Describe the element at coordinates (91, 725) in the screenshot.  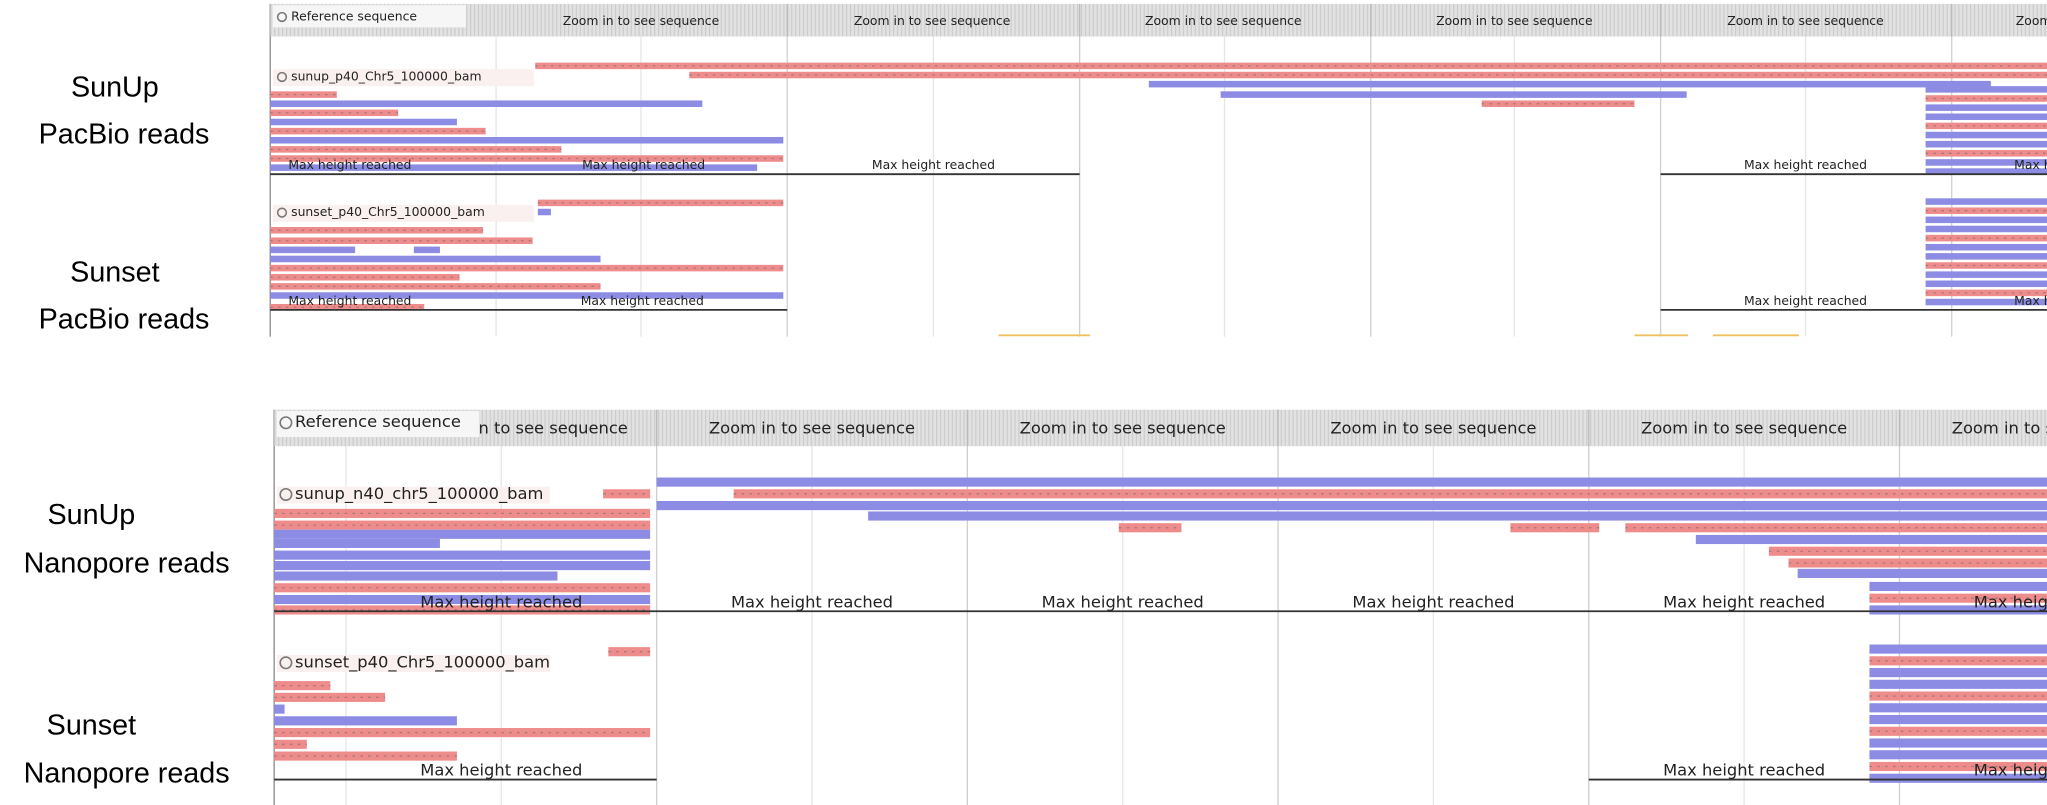
I see `side-label: Sunset` at that location.